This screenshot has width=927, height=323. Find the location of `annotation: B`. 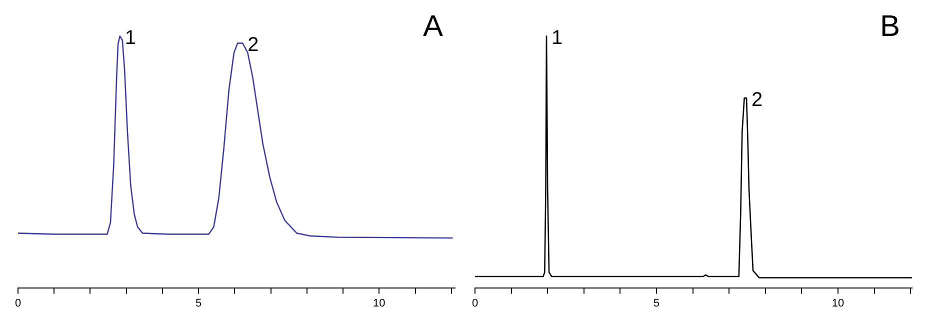

annotation: B is located at coordinates (890, 26).